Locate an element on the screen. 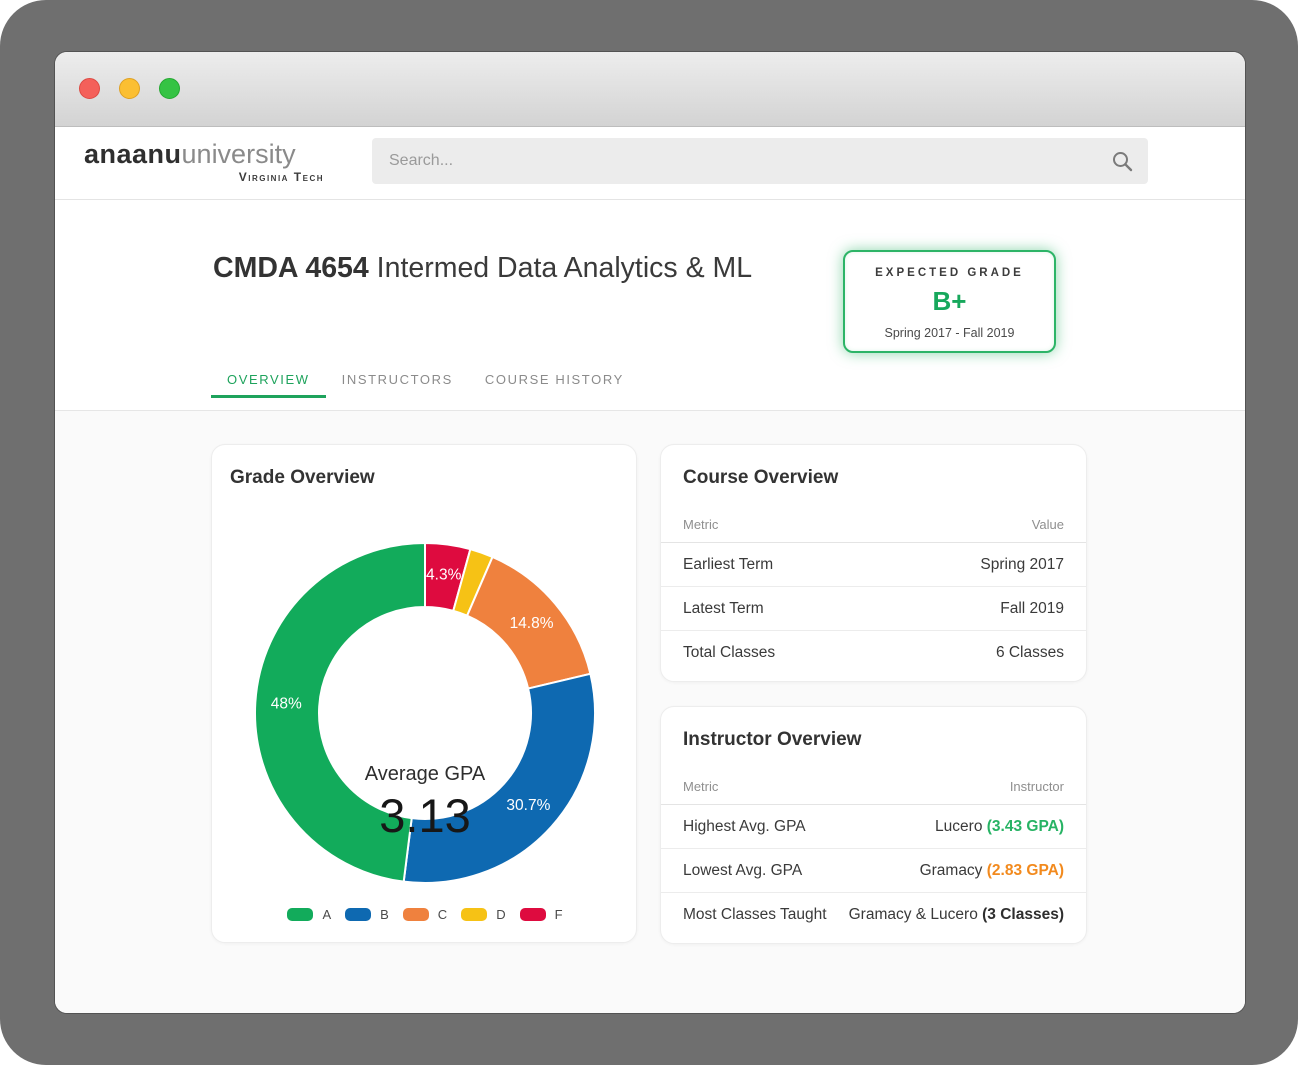 This screenshot has height=1065, width=1298. legend-label-b: B is located at coordinates (384, 914).